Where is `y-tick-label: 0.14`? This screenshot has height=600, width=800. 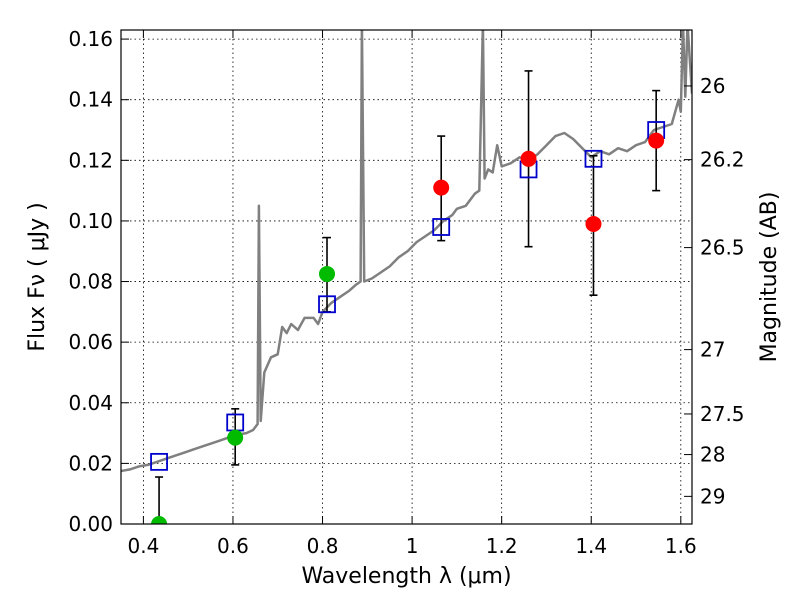
y-tick-label: 0.14 is located at coordinates (90, 100).